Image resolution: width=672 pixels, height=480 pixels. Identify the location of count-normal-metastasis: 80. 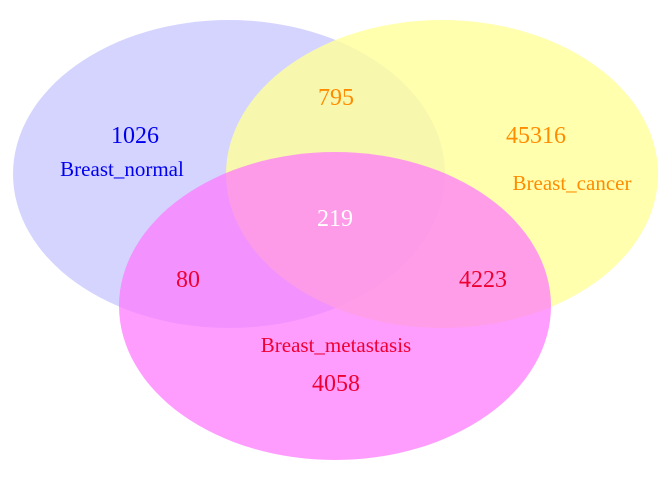
(188, 280).